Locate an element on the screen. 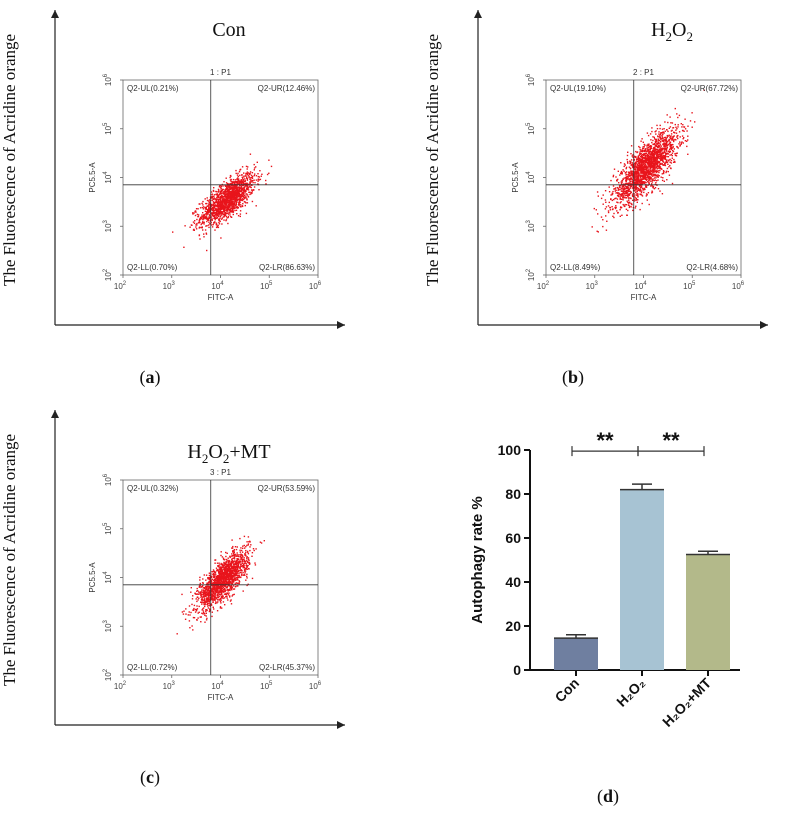  y-tick-label: 102 is located at coordinates (108, 274).